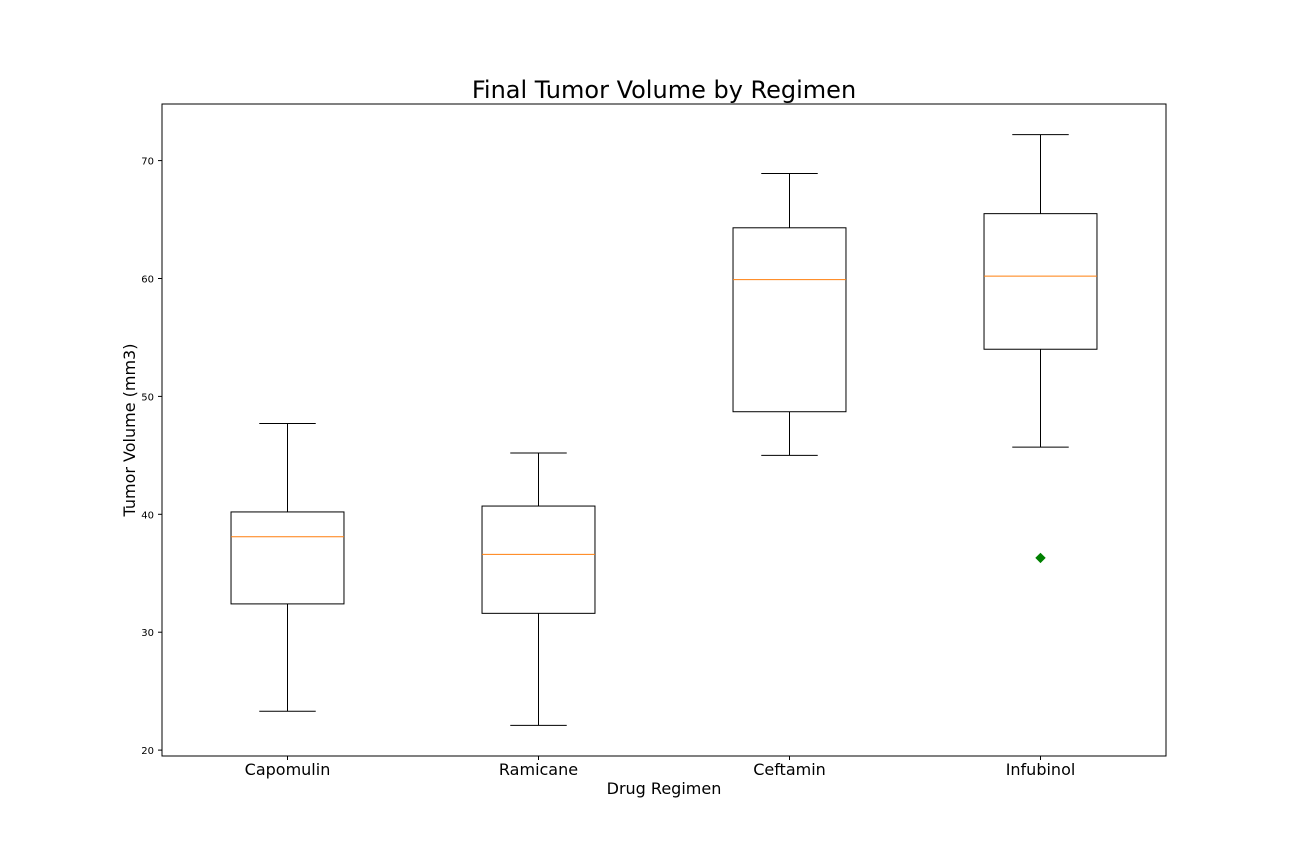 This screenshot has width=1296, height=868. I want to click on y-tick-label: 20, so click(147, 751).